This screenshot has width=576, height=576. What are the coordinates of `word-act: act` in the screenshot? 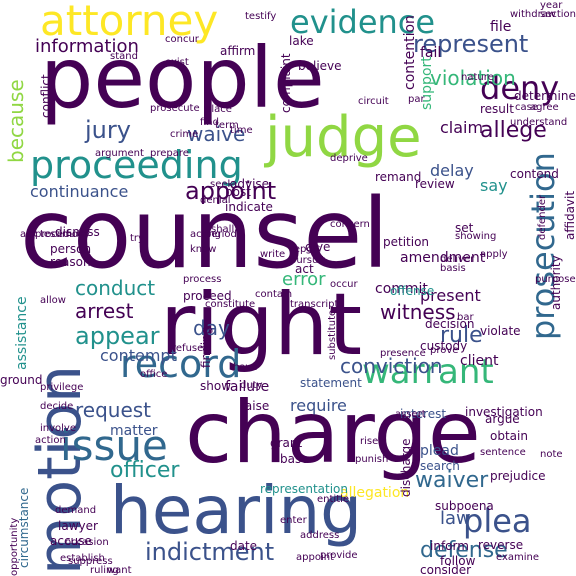 It's located at (304, 269).